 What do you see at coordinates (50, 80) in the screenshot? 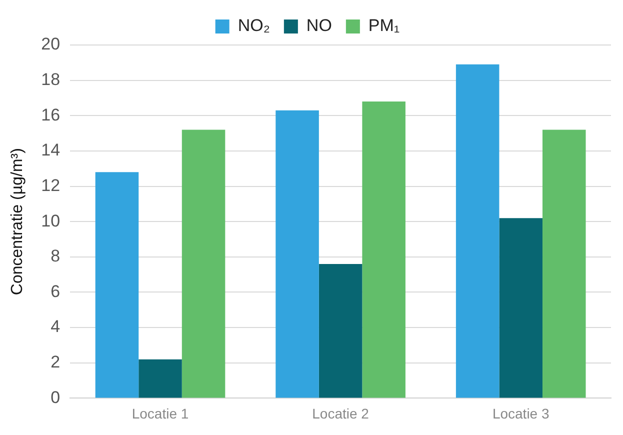
I see `y-tick-label: 18` at bounding box center [50, 80].